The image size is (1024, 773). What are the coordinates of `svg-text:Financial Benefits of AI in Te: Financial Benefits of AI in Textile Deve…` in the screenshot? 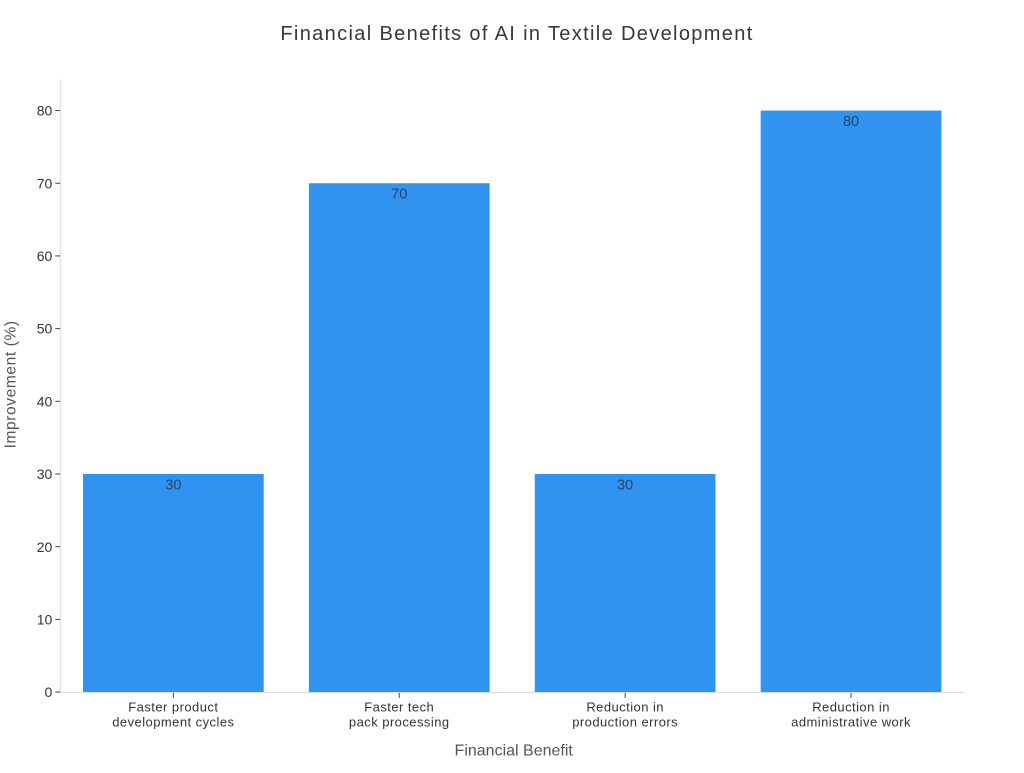 It's located at (516, 34).